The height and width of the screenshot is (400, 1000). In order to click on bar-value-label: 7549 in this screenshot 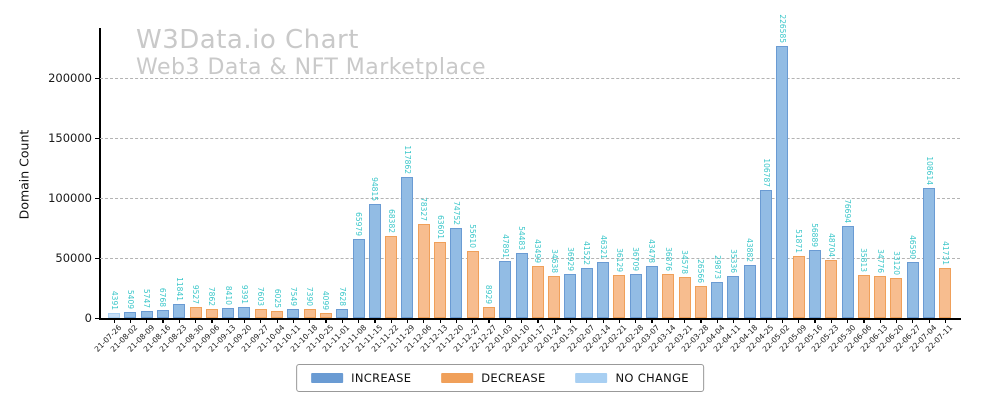, I will do `click(293, 296)`.